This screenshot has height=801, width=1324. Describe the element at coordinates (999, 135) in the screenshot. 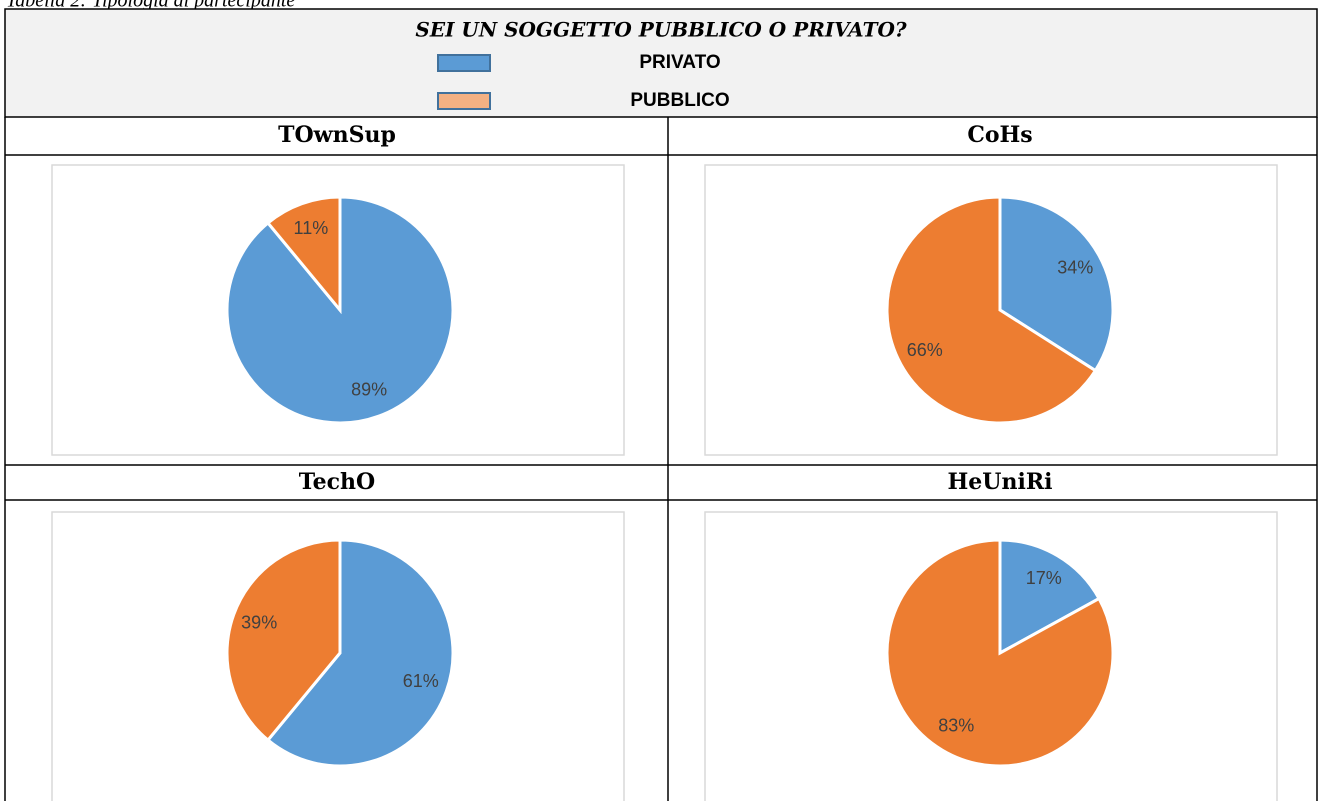

I see `chart-title: CoHs` at that location.